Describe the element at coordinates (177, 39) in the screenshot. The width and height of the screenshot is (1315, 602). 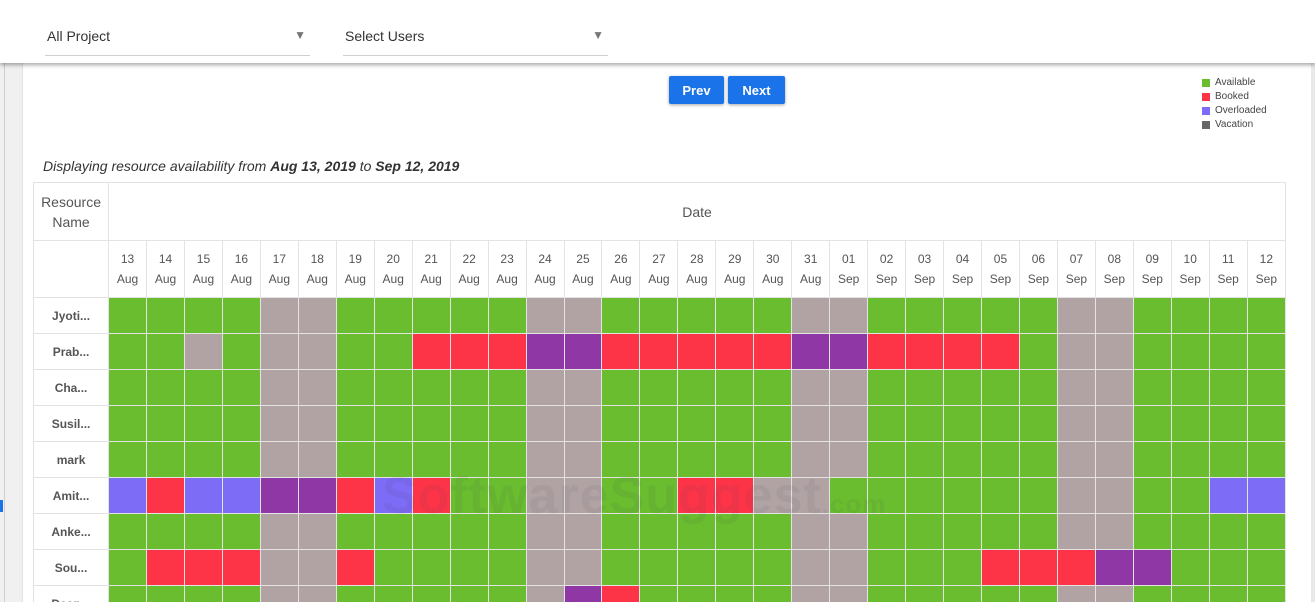
I see `project-select: All Project ▼` at that location.